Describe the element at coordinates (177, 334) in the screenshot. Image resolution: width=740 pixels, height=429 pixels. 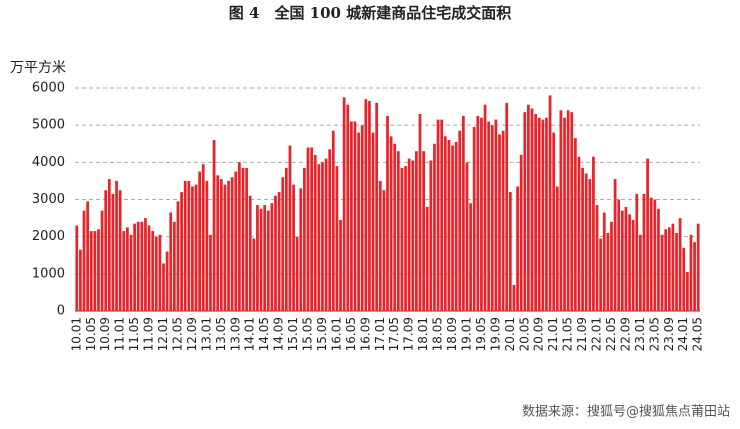
I see `x-tick-label: 12.05` at that location.